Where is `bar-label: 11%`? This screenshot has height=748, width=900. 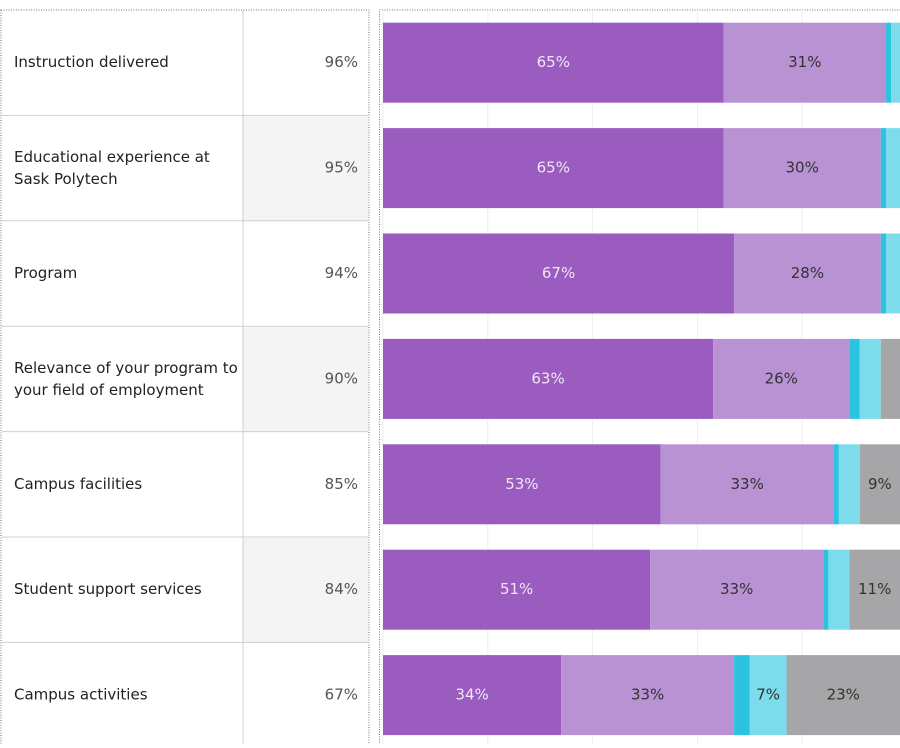
bar-label: 11% is located at coordinates (874, 589).